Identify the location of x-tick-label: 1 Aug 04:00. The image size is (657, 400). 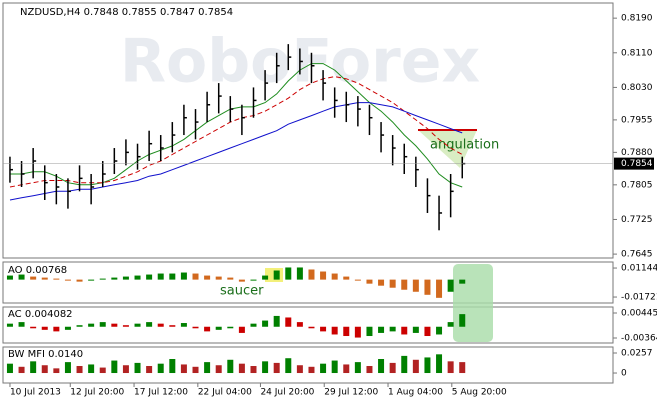
(415, 393).